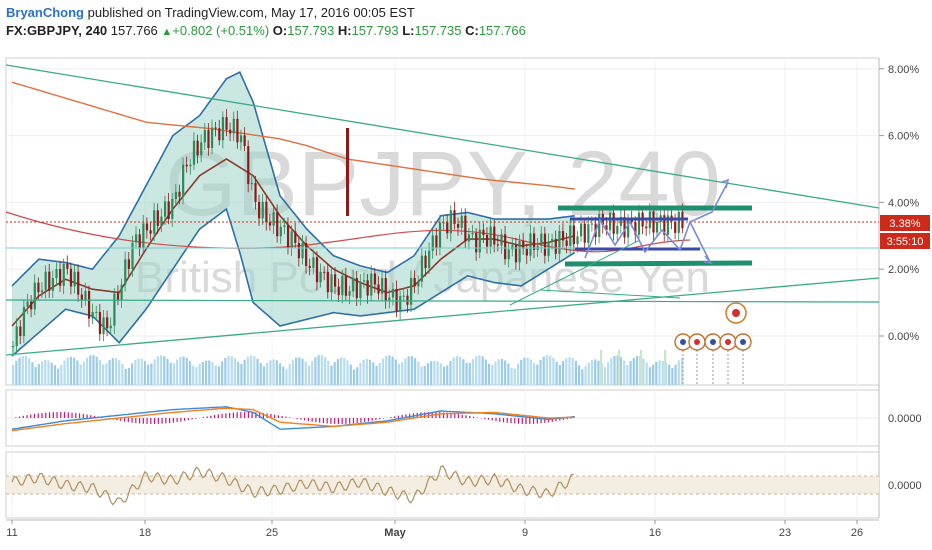  I want to click on symbol-label: FX:GBPJPY, 240, so click(57, 30).